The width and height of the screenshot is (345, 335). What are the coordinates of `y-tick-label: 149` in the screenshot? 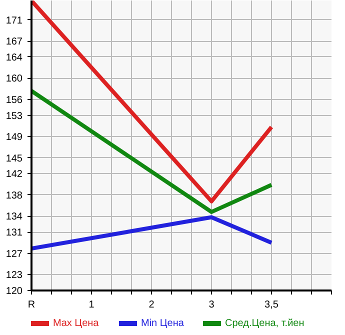 It's located at (14, 138).